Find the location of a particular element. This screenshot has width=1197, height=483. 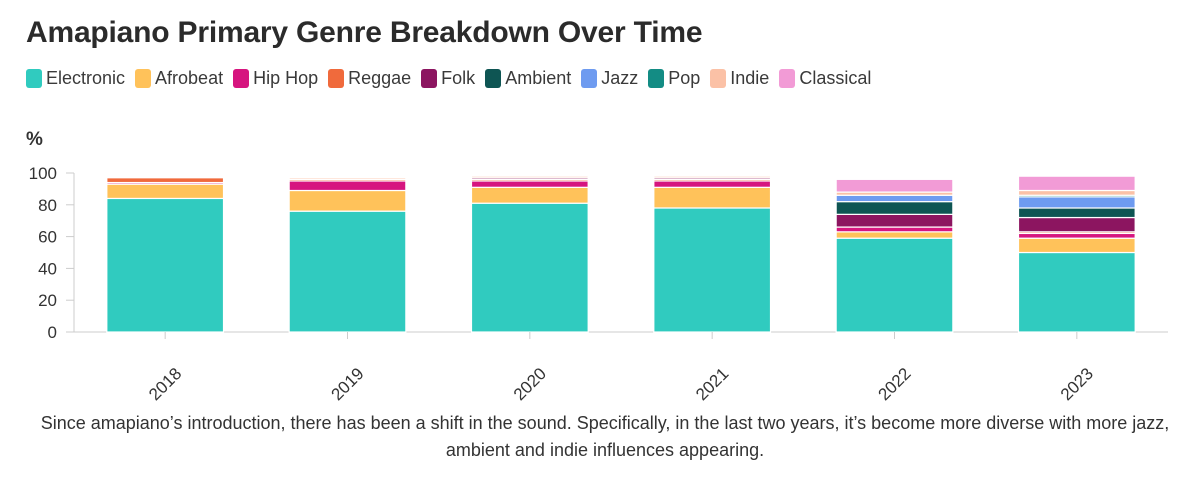

legend-label: Electronic is located at coordinates (86, 78).